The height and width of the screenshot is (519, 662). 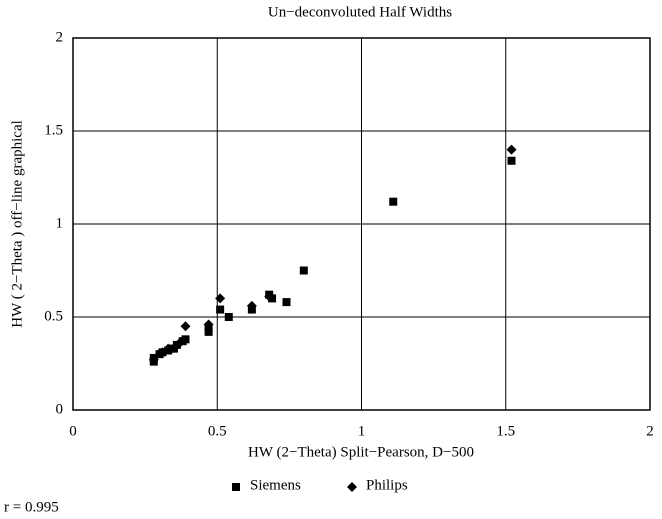 What do you see at coordinates (650, 431) in the screenshot?
I see `x-tick-label: 2` at bounding box center [650, 431].